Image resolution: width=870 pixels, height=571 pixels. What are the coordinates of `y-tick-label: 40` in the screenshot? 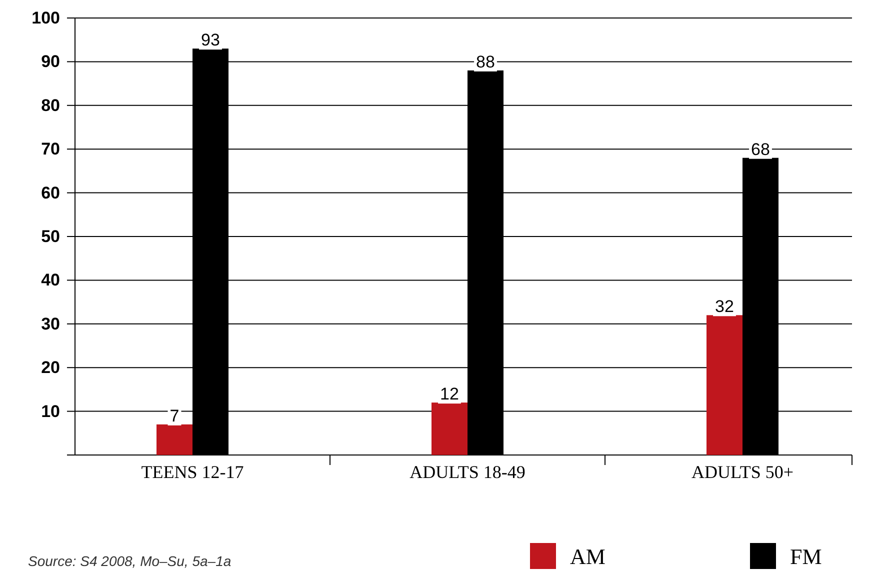 It's located at (50, 280).